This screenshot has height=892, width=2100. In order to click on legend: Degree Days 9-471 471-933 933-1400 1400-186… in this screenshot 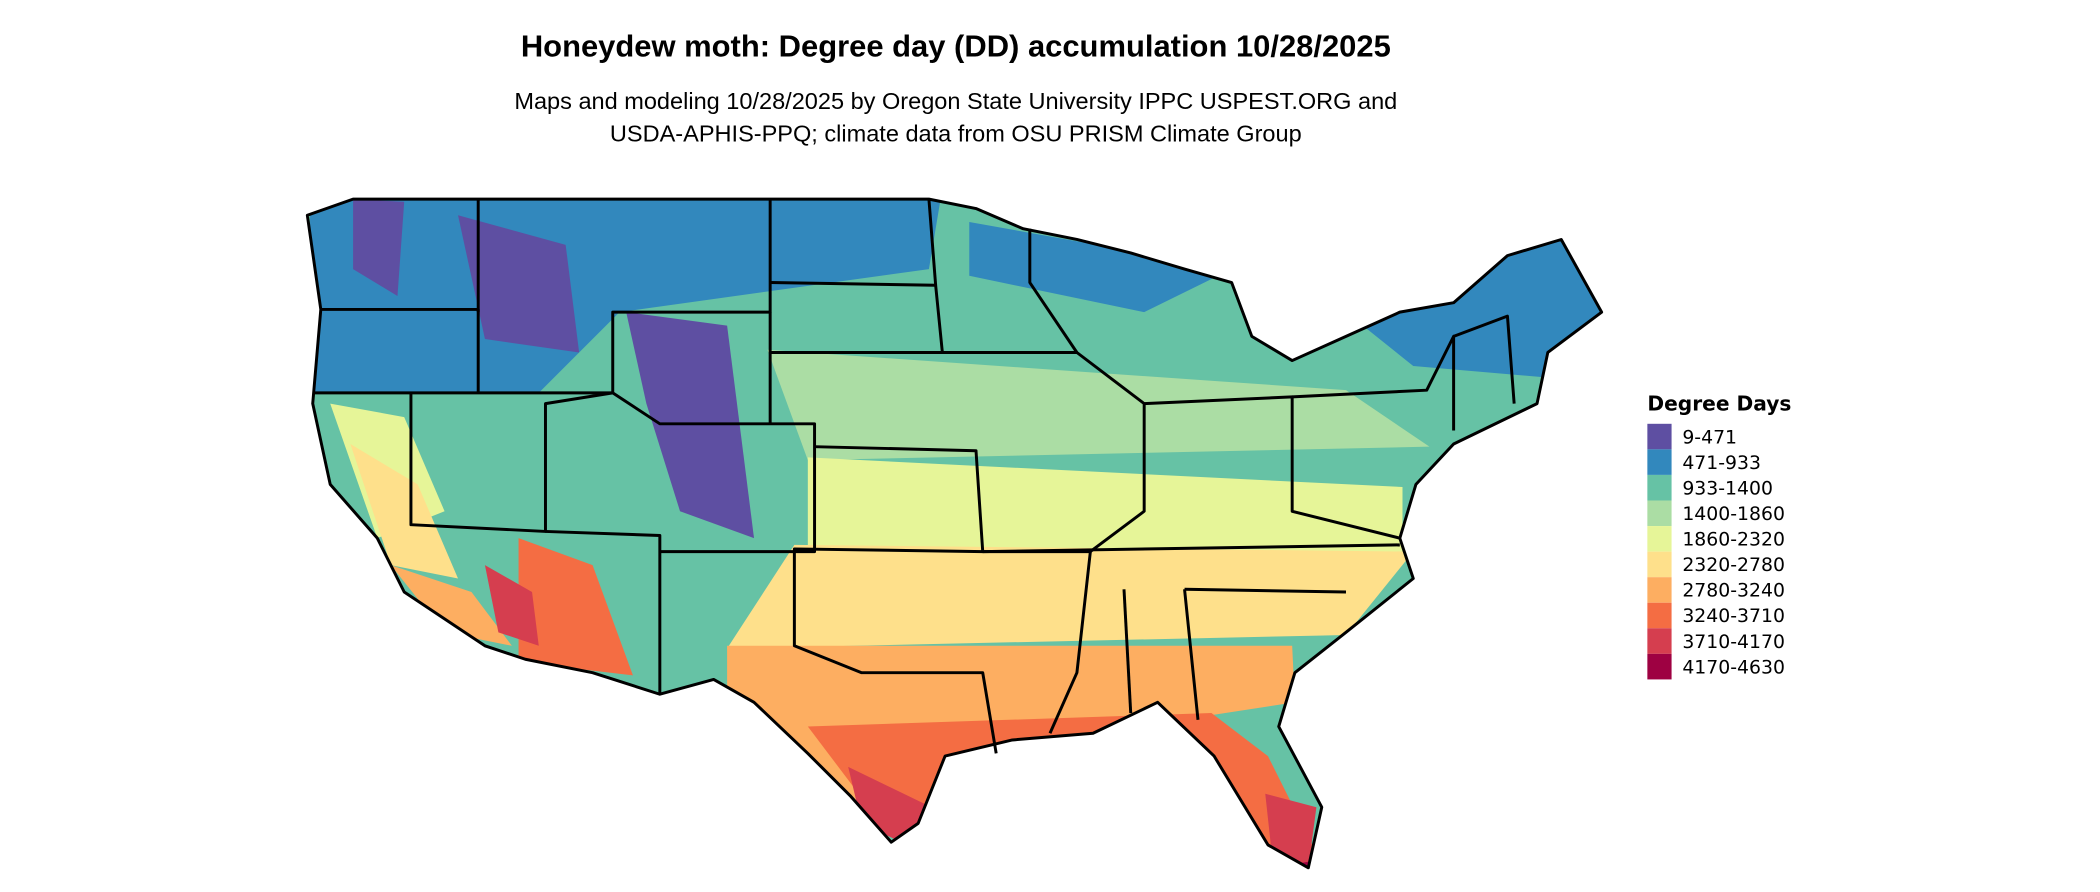, I will do `click(1719, 535)`.